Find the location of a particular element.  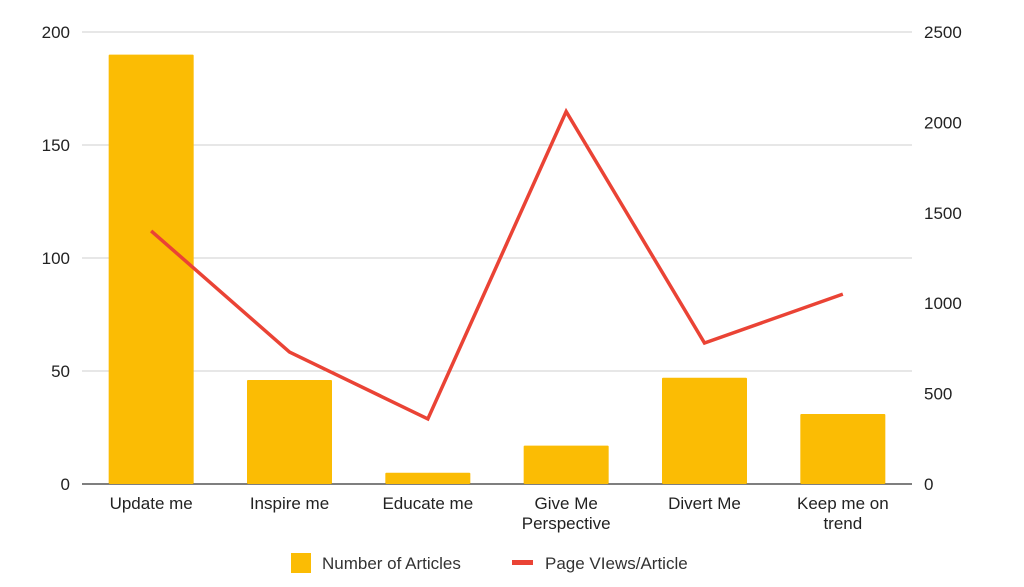

x-category-label-line: Educate me is located at coordinates (427, 503).